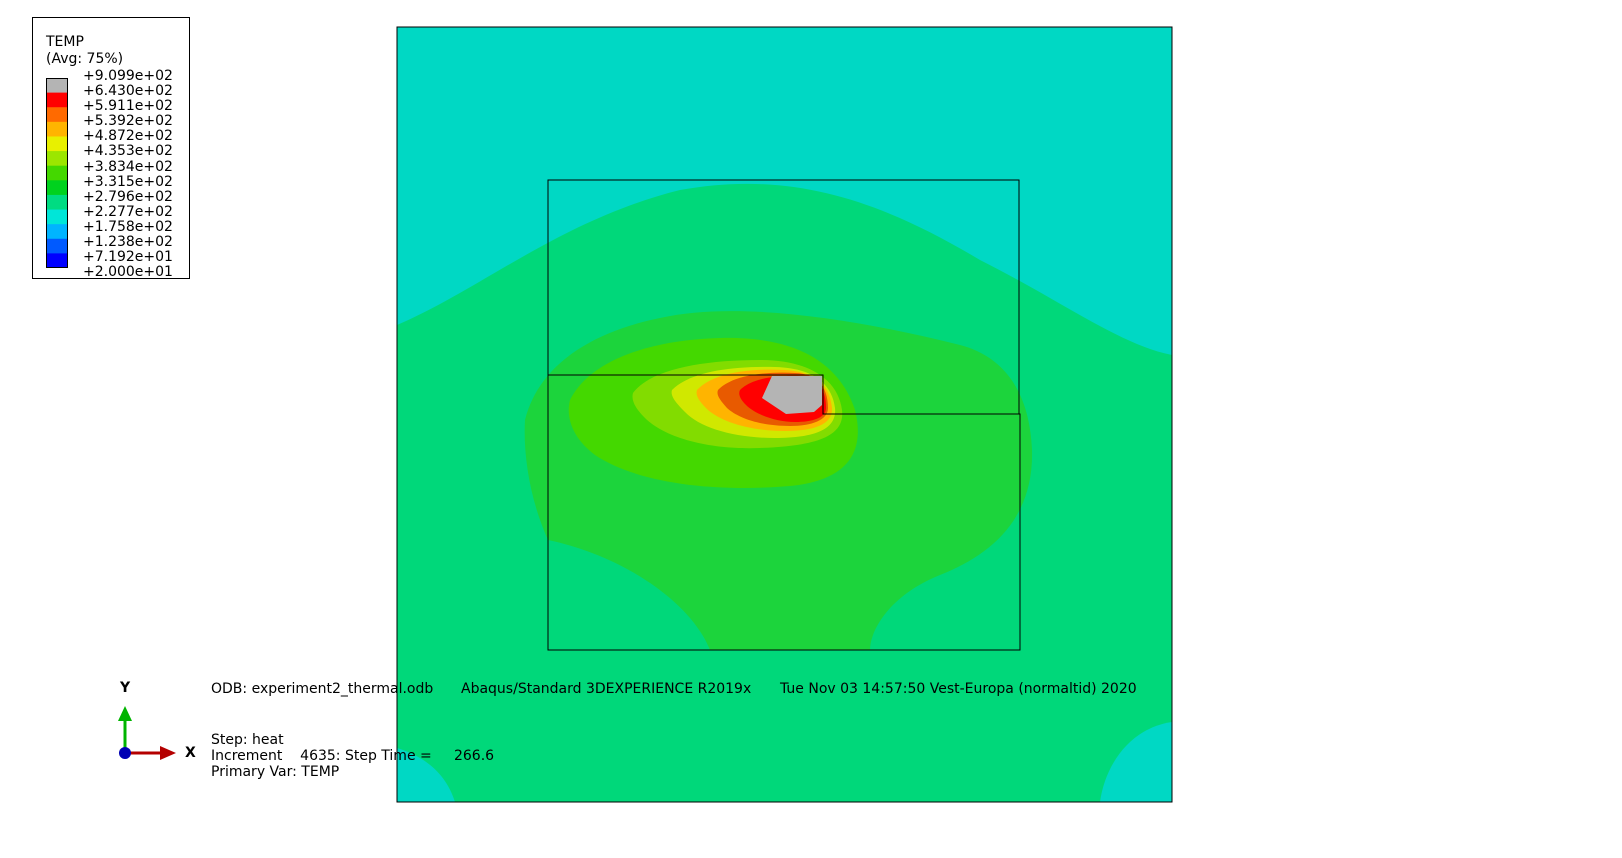 Image resolution: width=1622 pixels, height=858 pixels. What do you see at coordinates (125, 713) in the screenshot?
I see `y-axis-arrowhead` at bounding box center [125, 713].